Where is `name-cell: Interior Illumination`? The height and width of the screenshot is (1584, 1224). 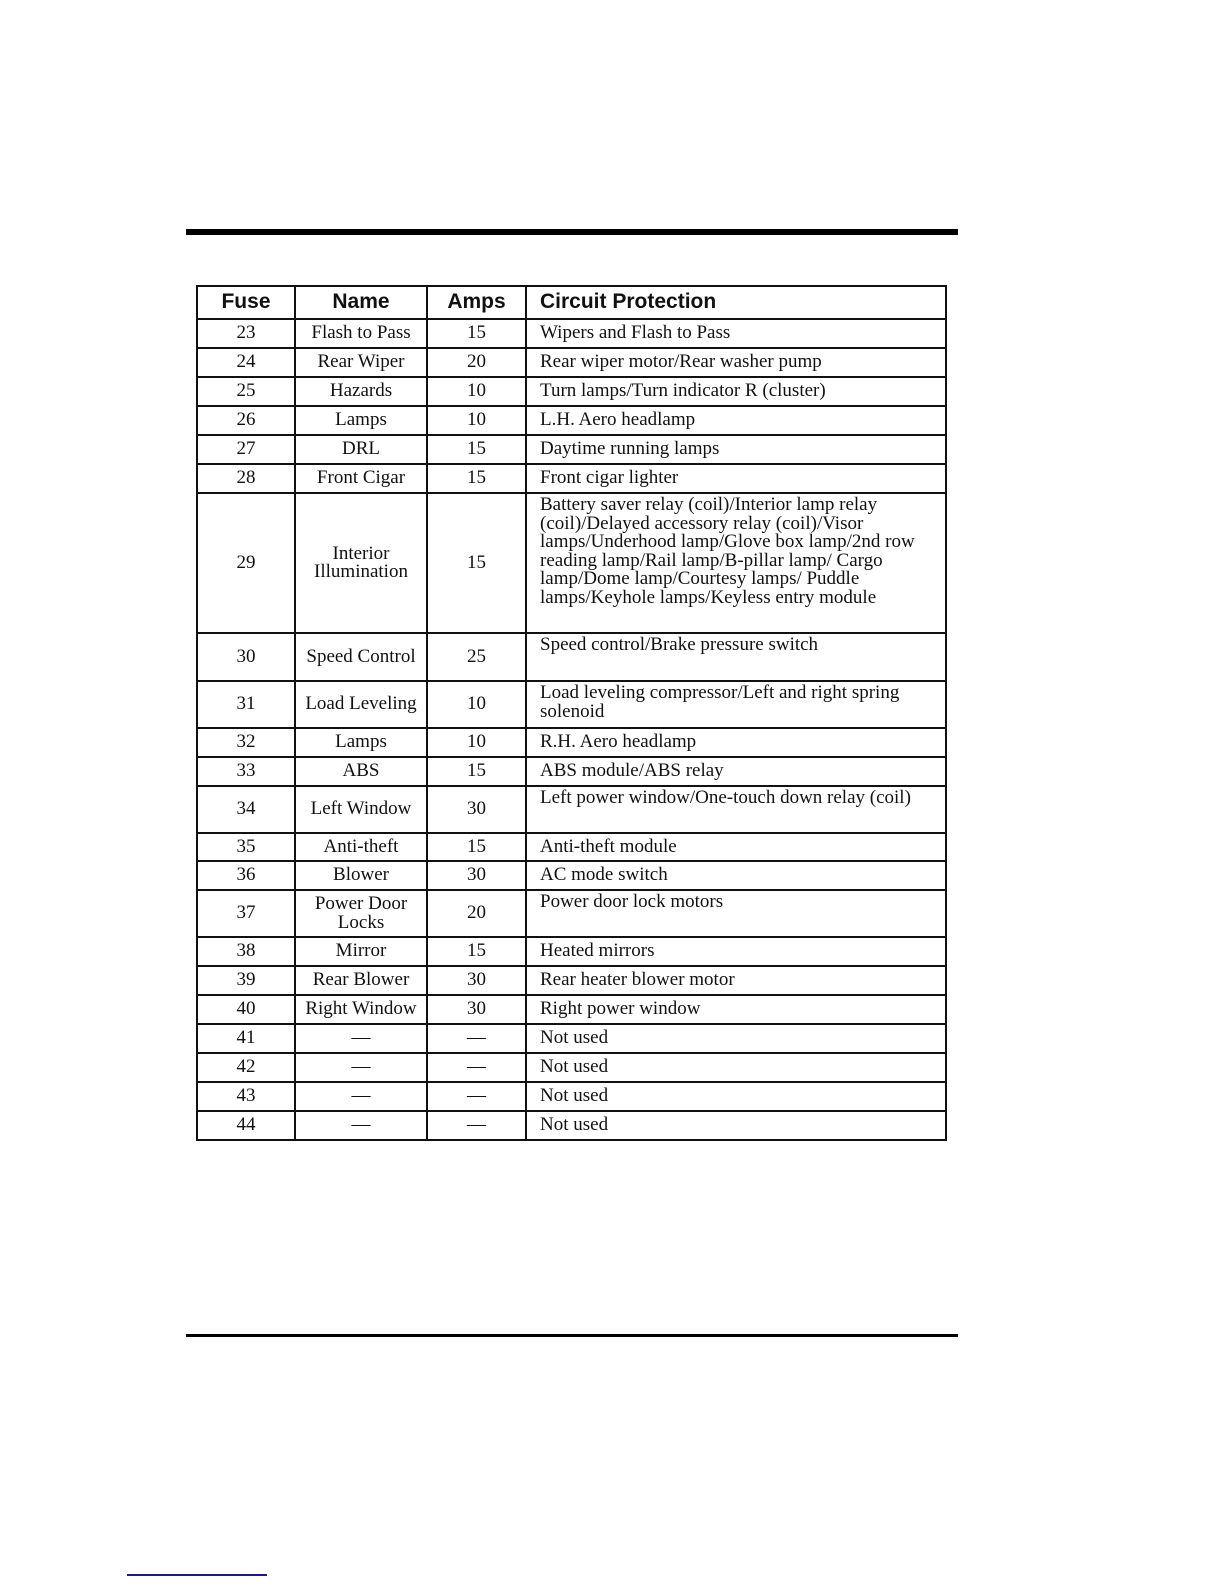 name-cell: Interior Illumination is located at coordinates (361, 563).